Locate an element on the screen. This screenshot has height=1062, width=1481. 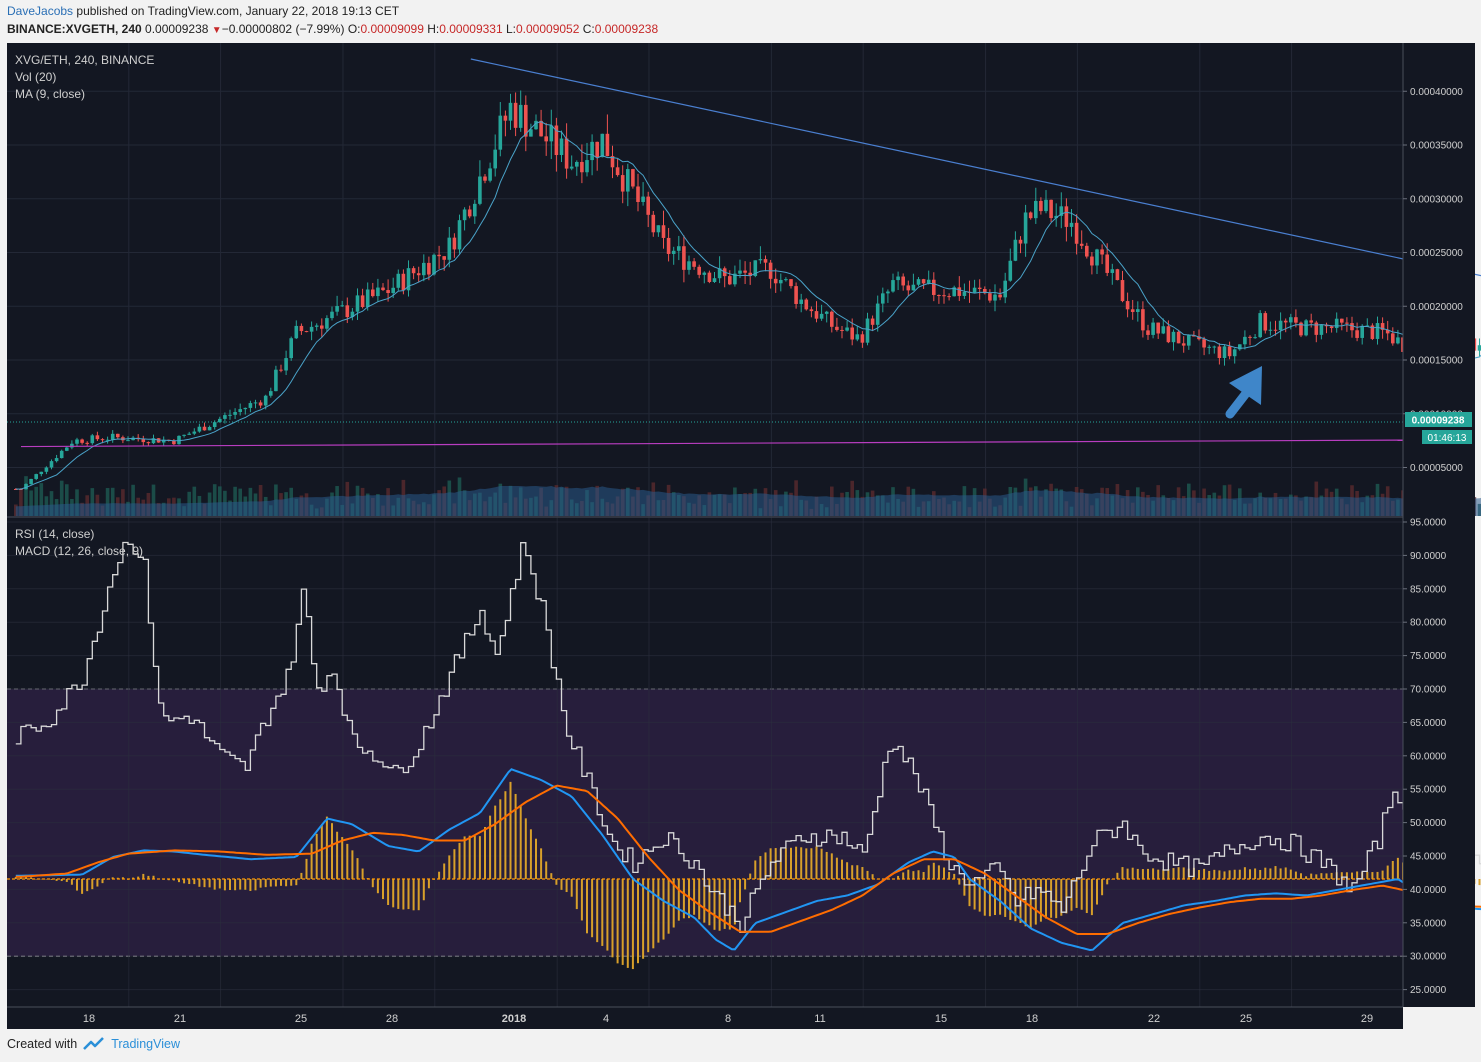
countdown-badge is located at coordinates (1447, 437).